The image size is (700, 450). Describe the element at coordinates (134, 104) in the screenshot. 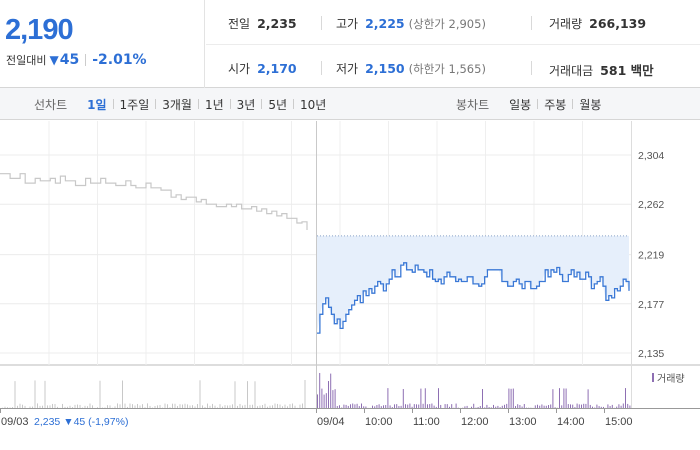

I see `tab-1week: 1주일` at that location.